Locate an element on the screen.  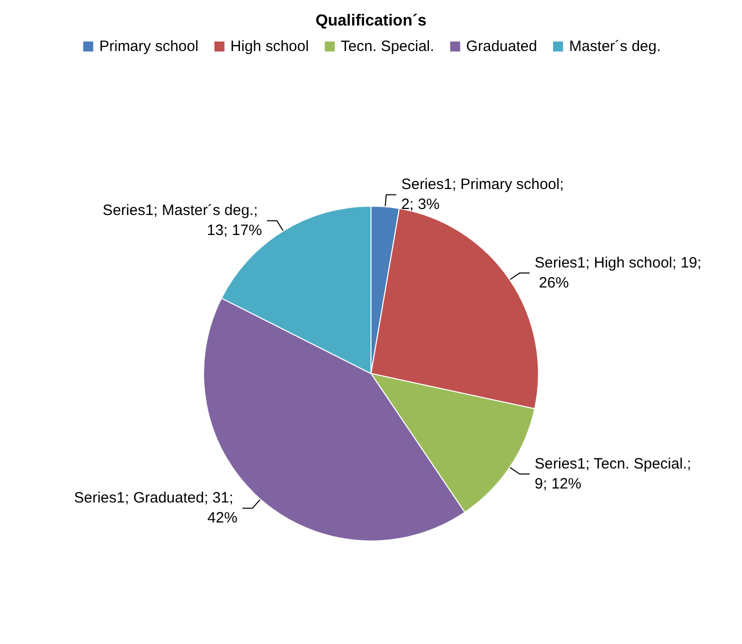
legend-label: Master´s deg. is located at coordinates (615, 46).